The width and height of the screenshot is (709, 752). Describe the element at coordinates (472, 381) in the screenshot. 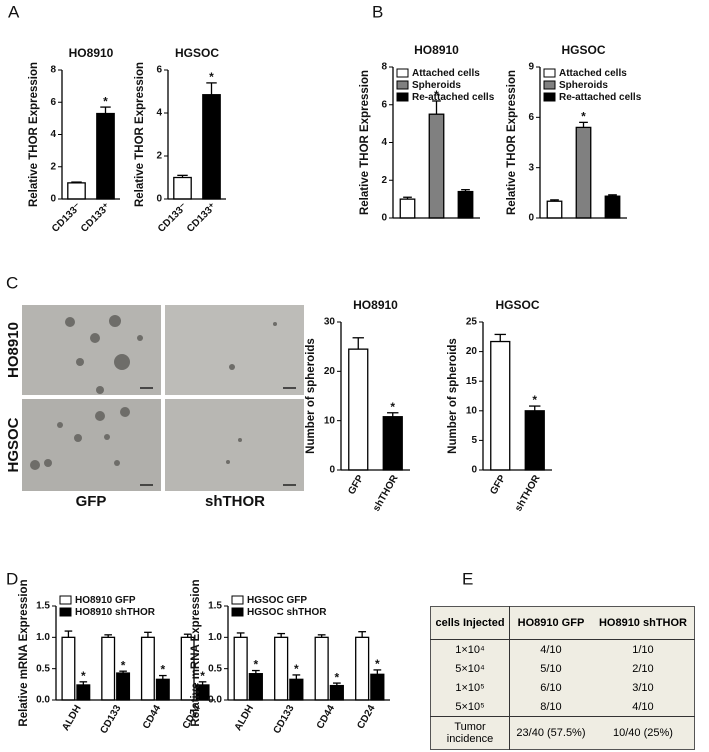

I see `y-tick-label: 15` at that location.